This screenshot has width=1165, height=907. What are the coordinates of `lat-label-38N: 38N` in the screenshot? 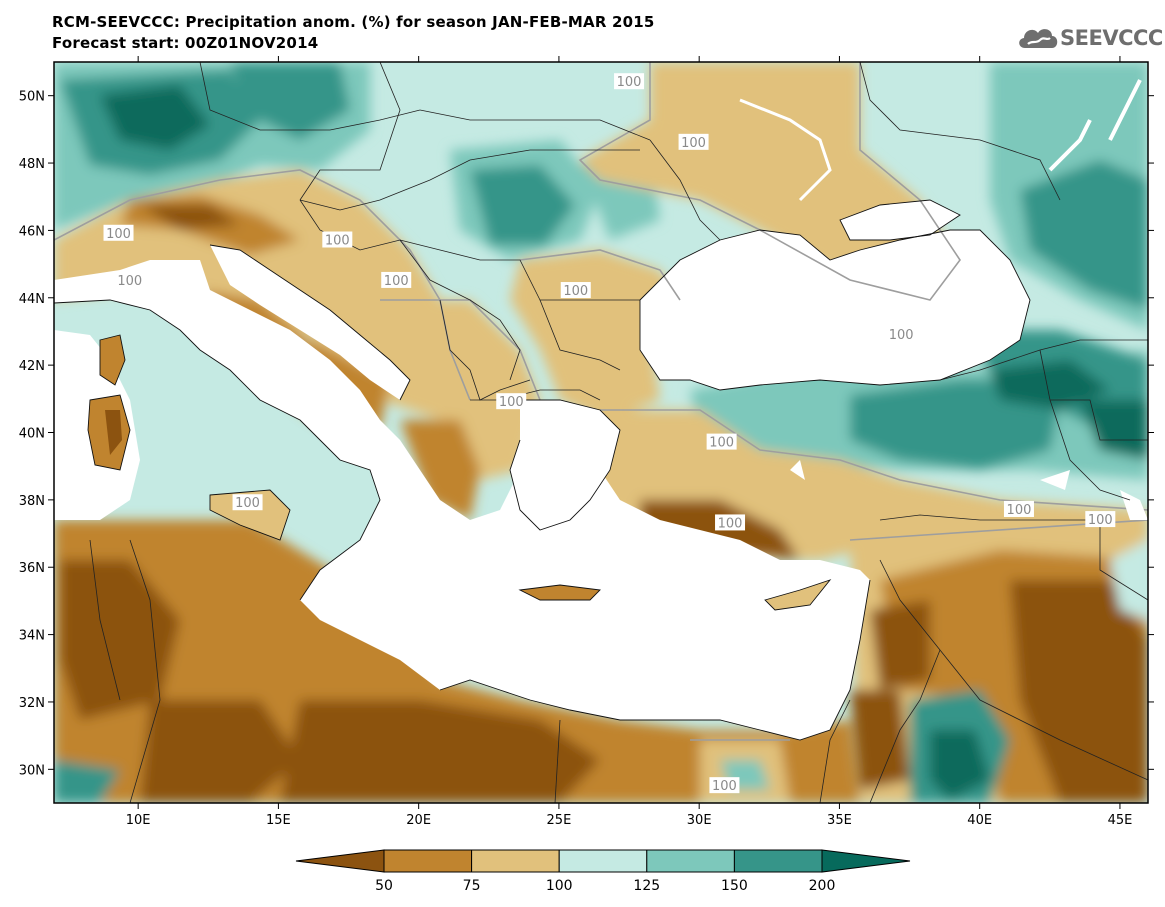 It's located at (32, 501).